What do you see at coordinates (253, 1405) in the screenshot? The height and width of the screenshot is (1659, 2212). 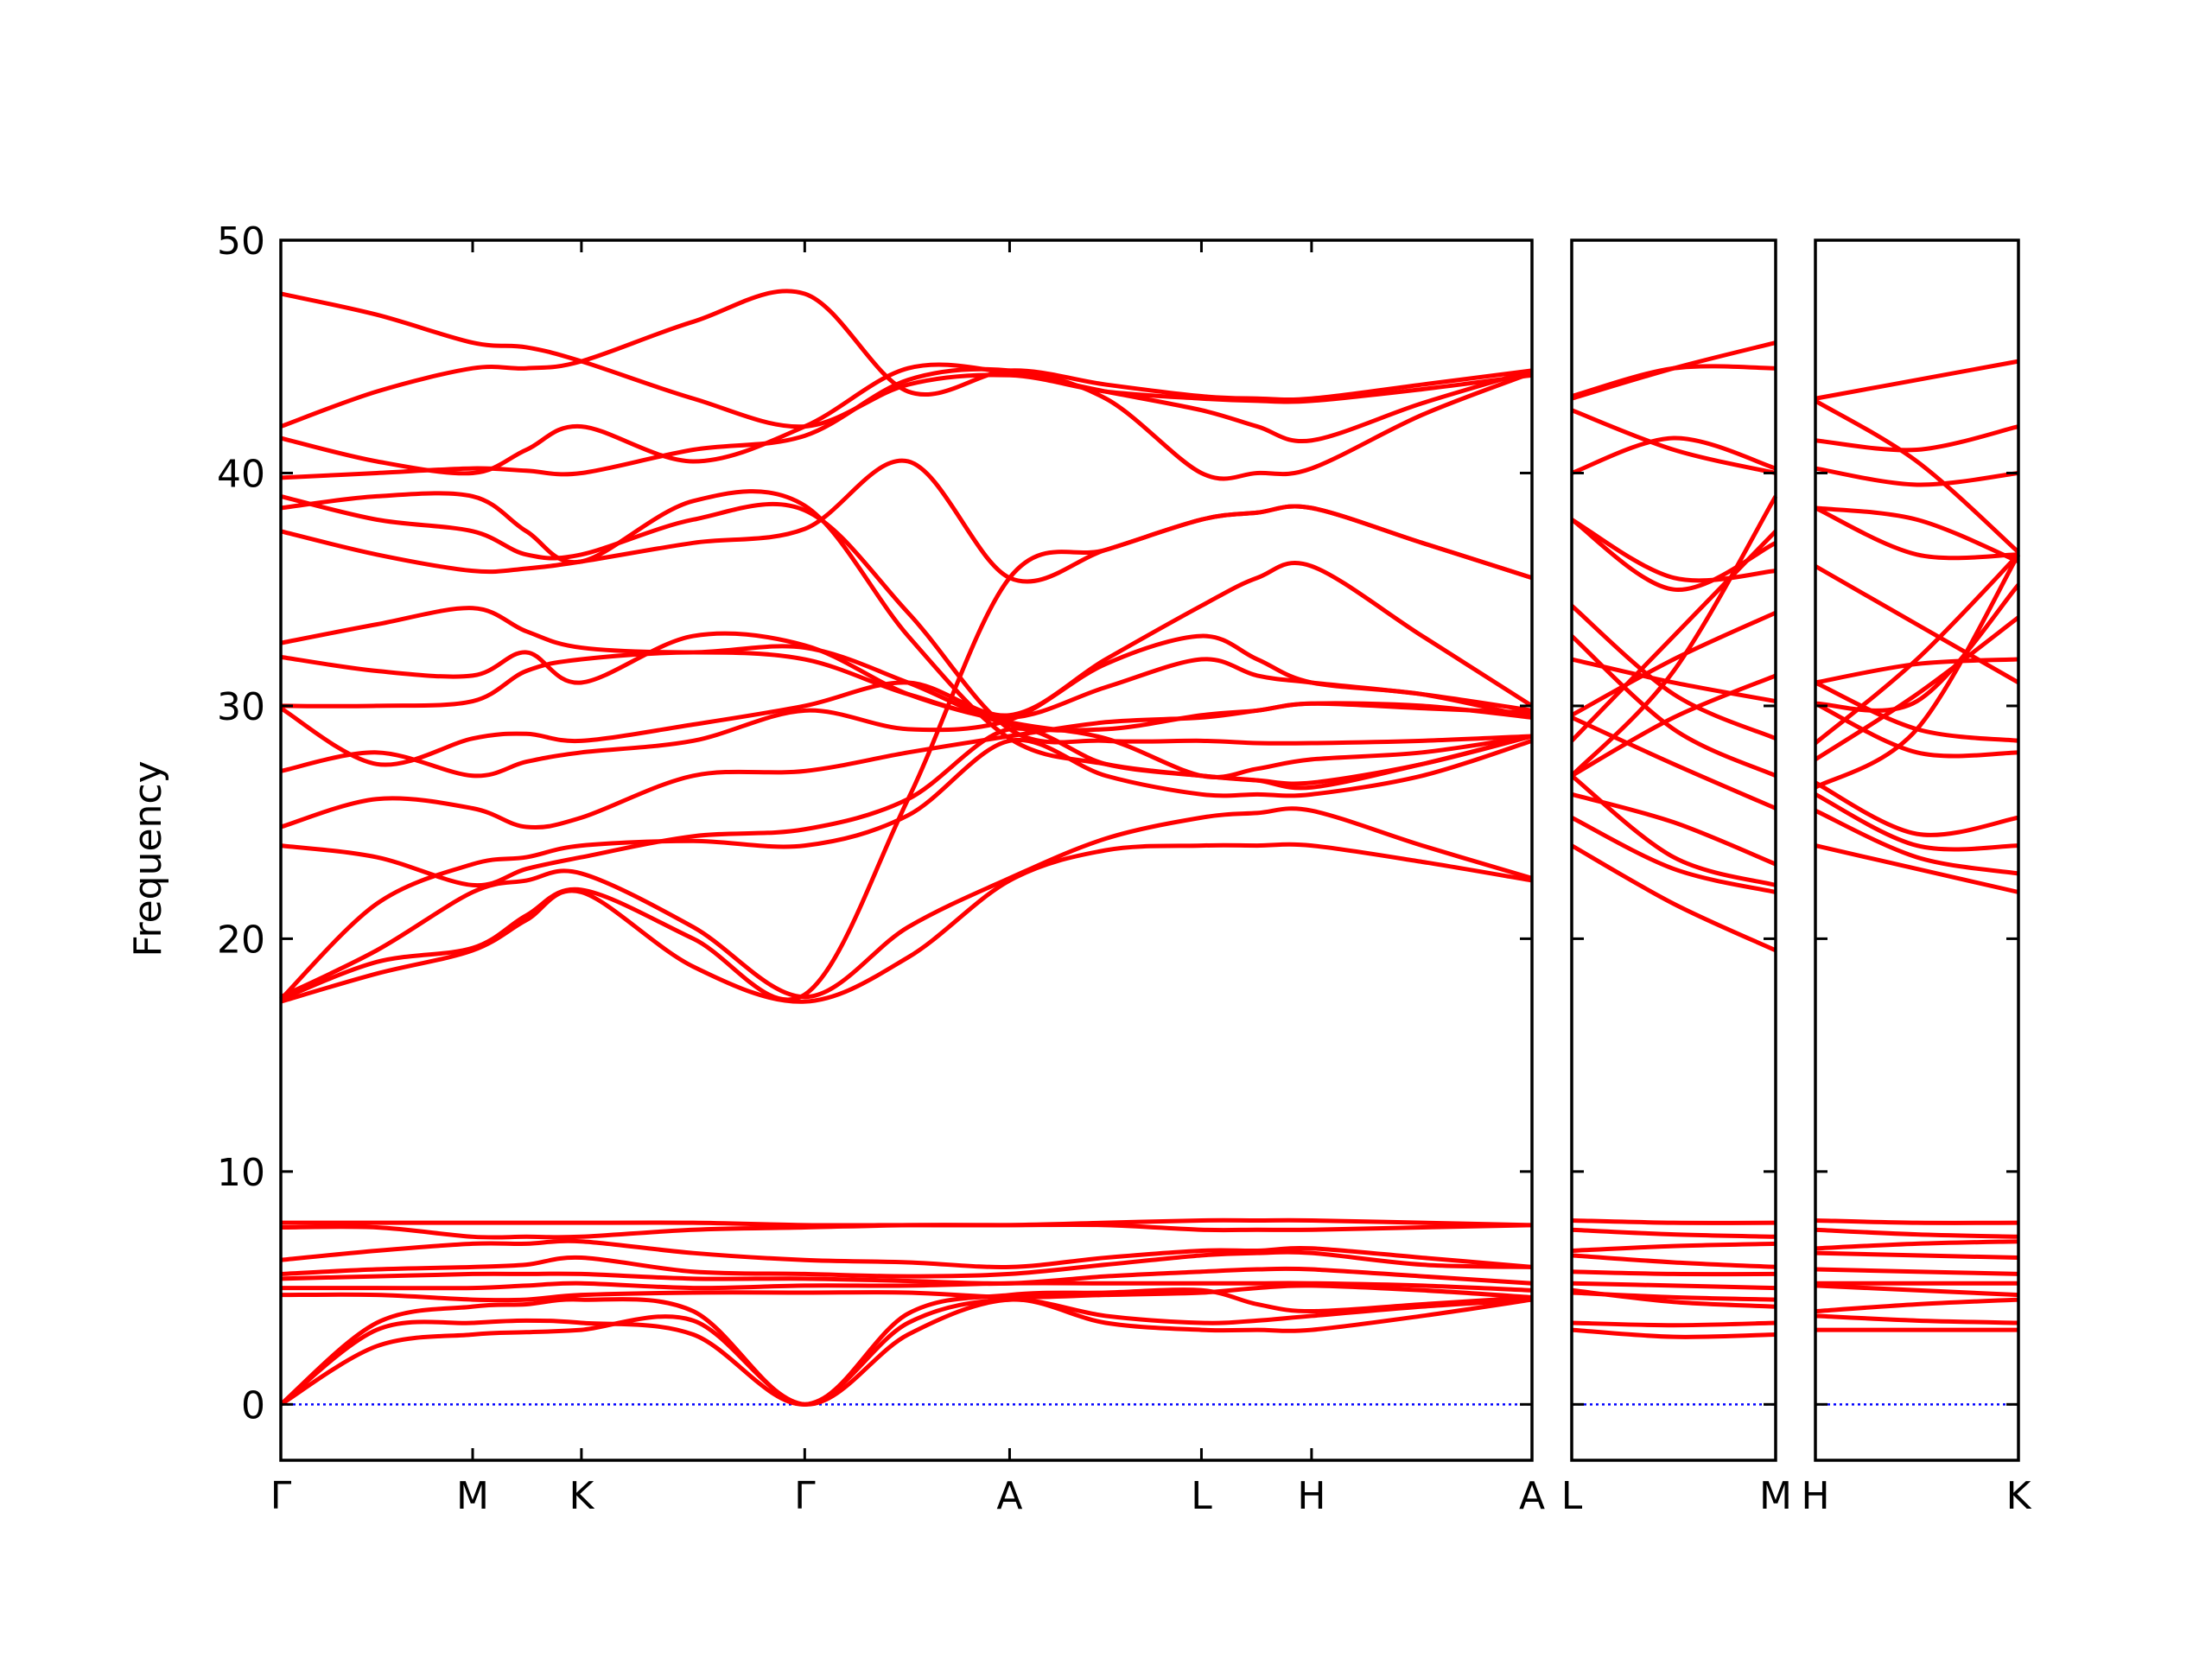 I see `y-tick-label: 0` at bounding box center [253, 1405].